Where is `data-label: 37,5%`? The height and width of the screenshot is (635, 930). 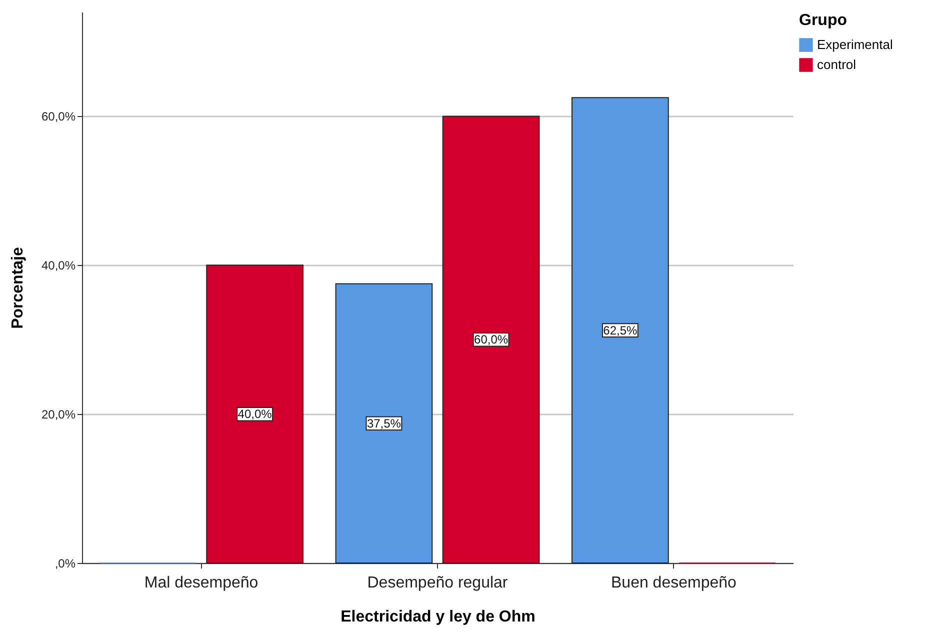
data-label: 37,5% is located at coordinates (384, 423).